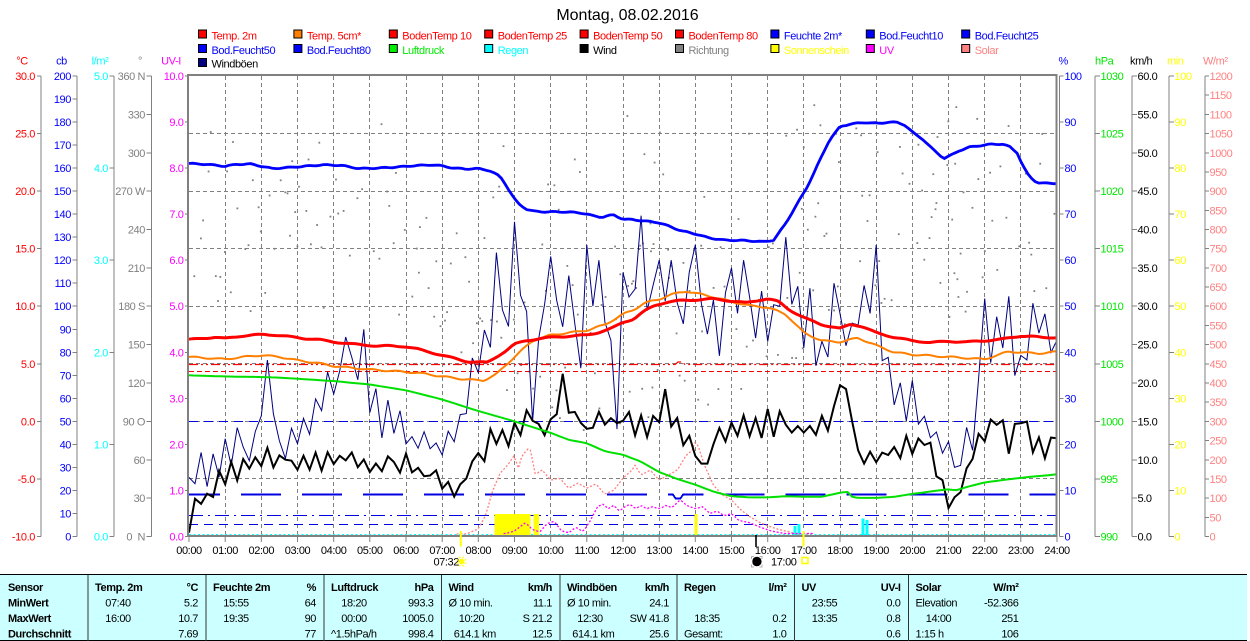  What do you see at coordinates (136, 231) in the screenshot?
I see `svg-text: 240` at bounding box center [136, 231].